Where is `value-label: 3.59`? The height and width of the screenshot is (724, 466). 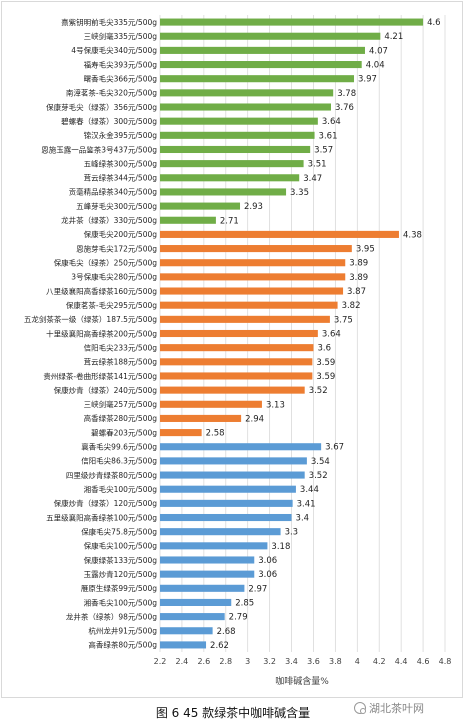 value-label: 3.59 is located at coordinates (325, 377).